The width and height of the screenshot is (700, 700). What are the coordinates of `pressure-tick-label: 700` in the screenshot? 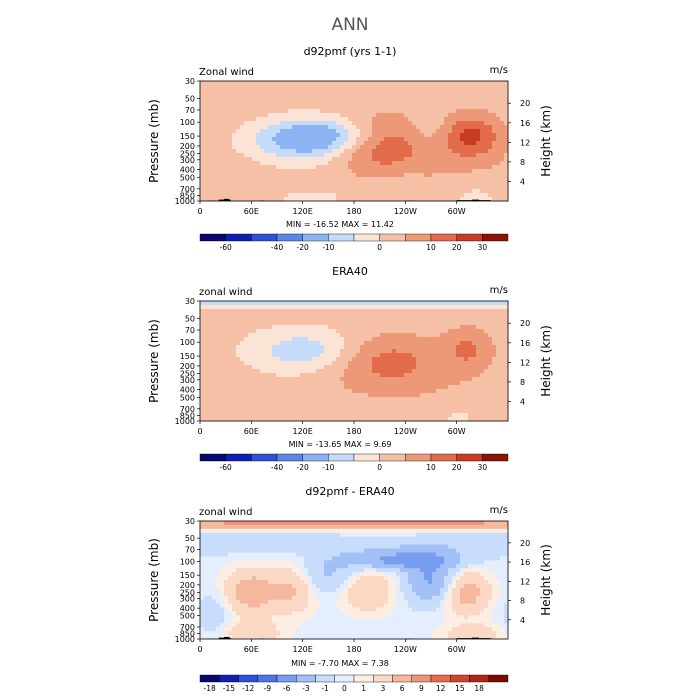 It's located at (187, 409).